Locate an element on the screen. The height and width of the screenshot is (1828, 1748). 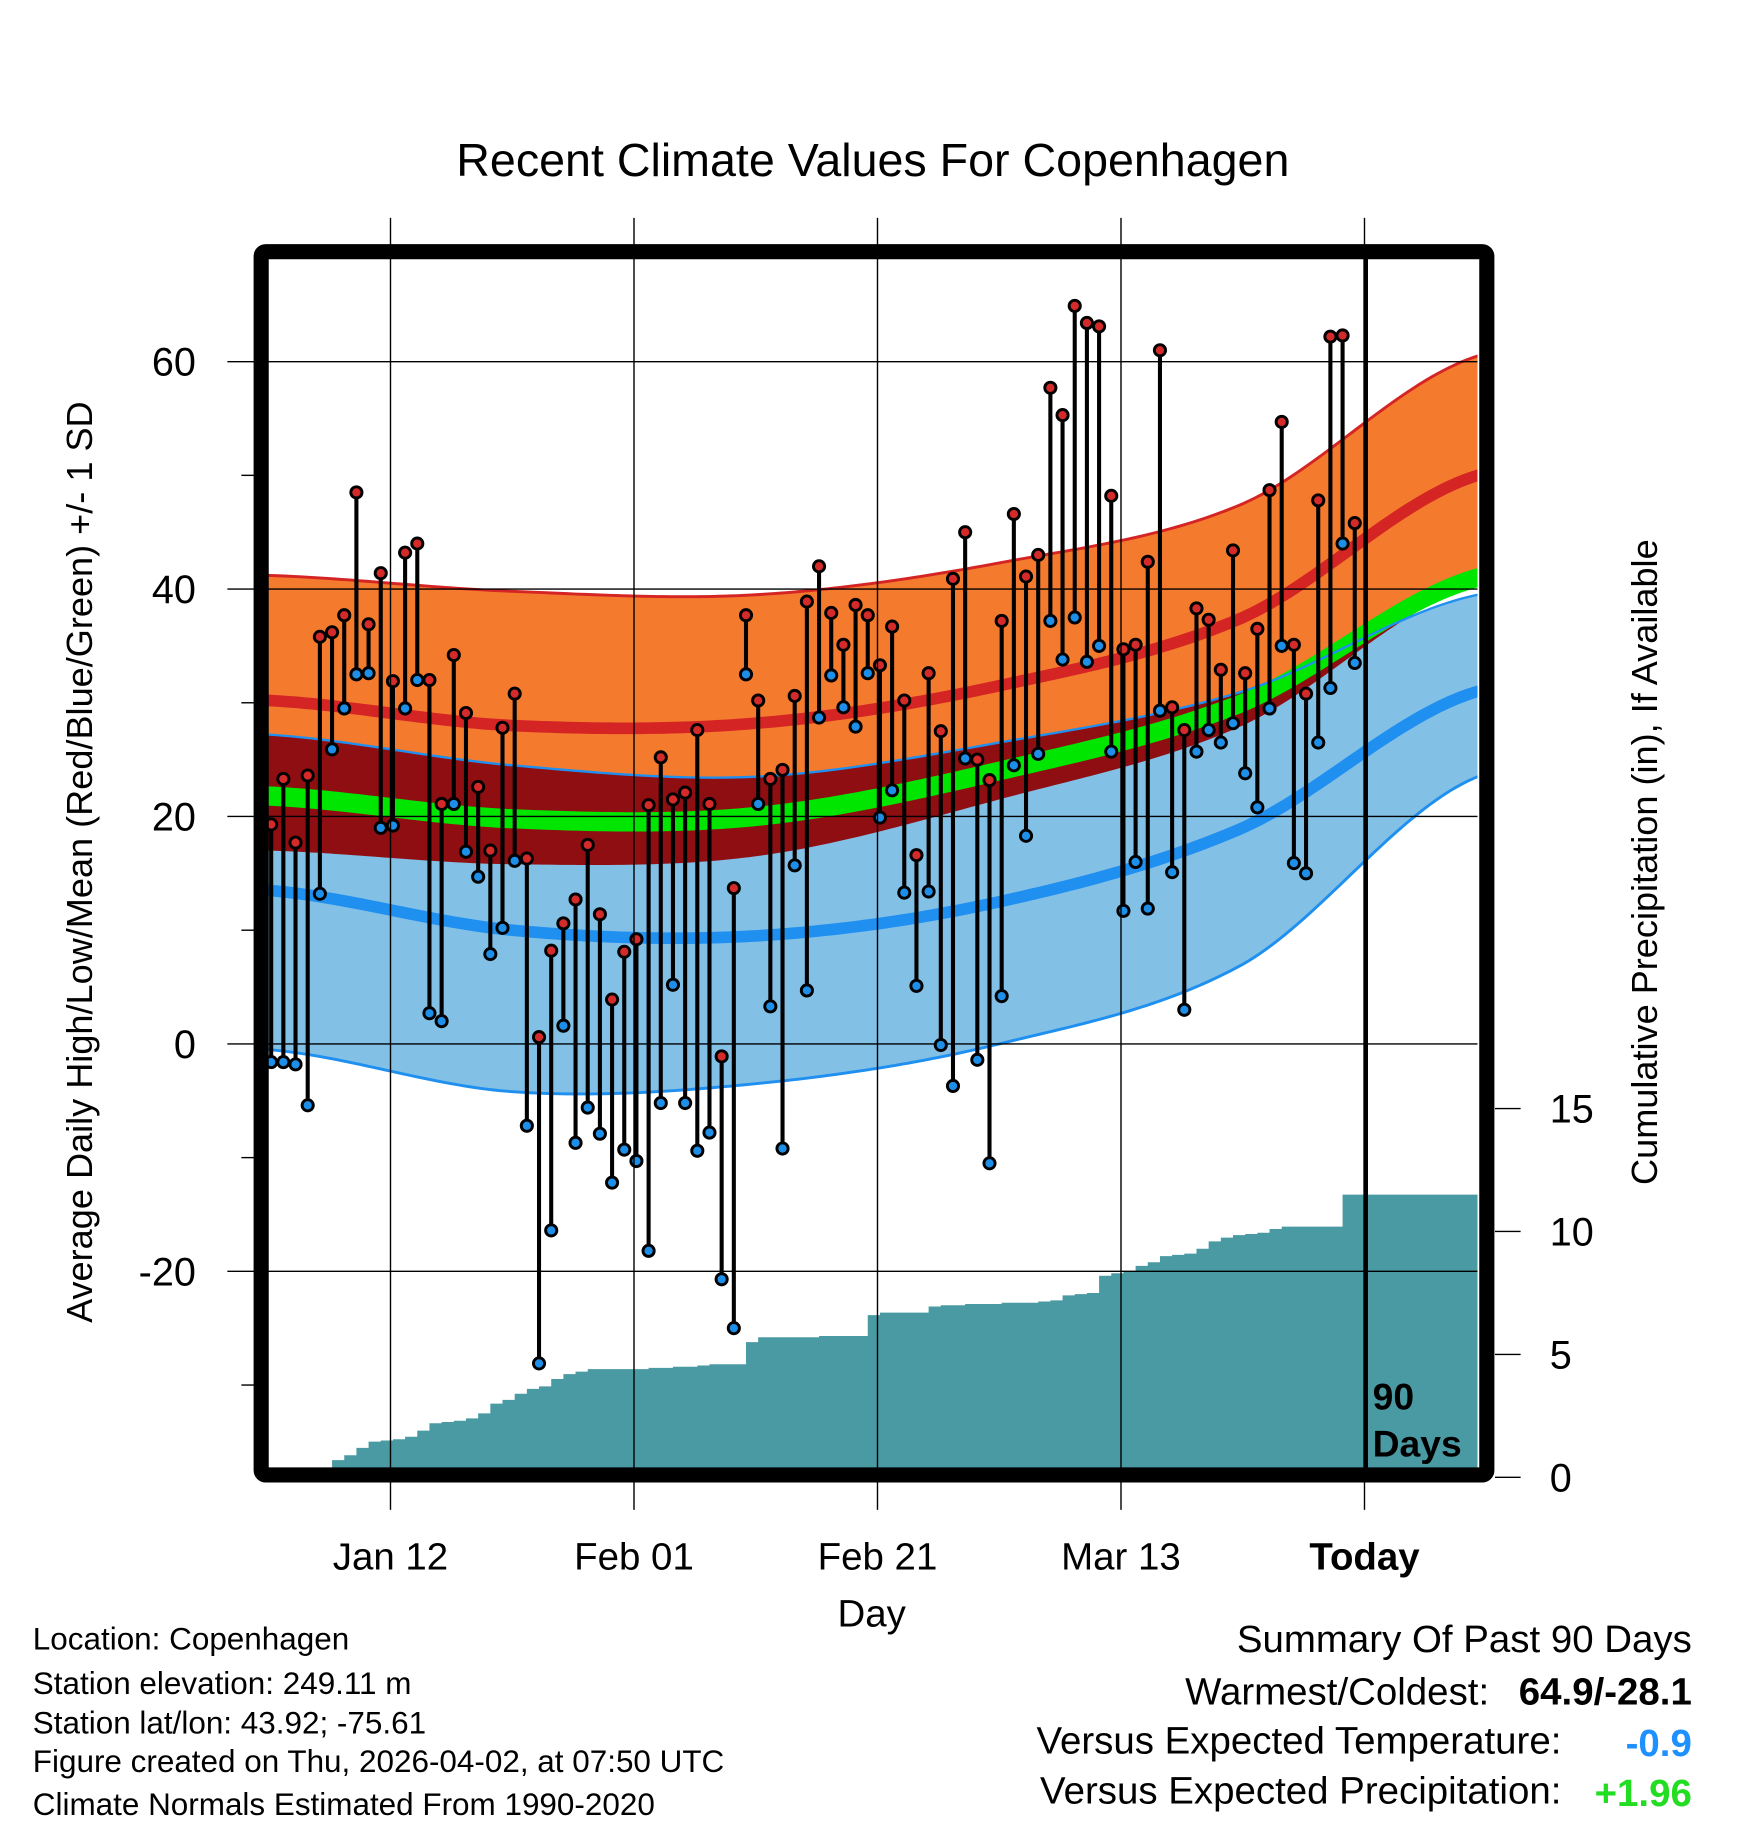
warmest-value: 64.9/-28.1 is located at coordinates (1605, 1692).